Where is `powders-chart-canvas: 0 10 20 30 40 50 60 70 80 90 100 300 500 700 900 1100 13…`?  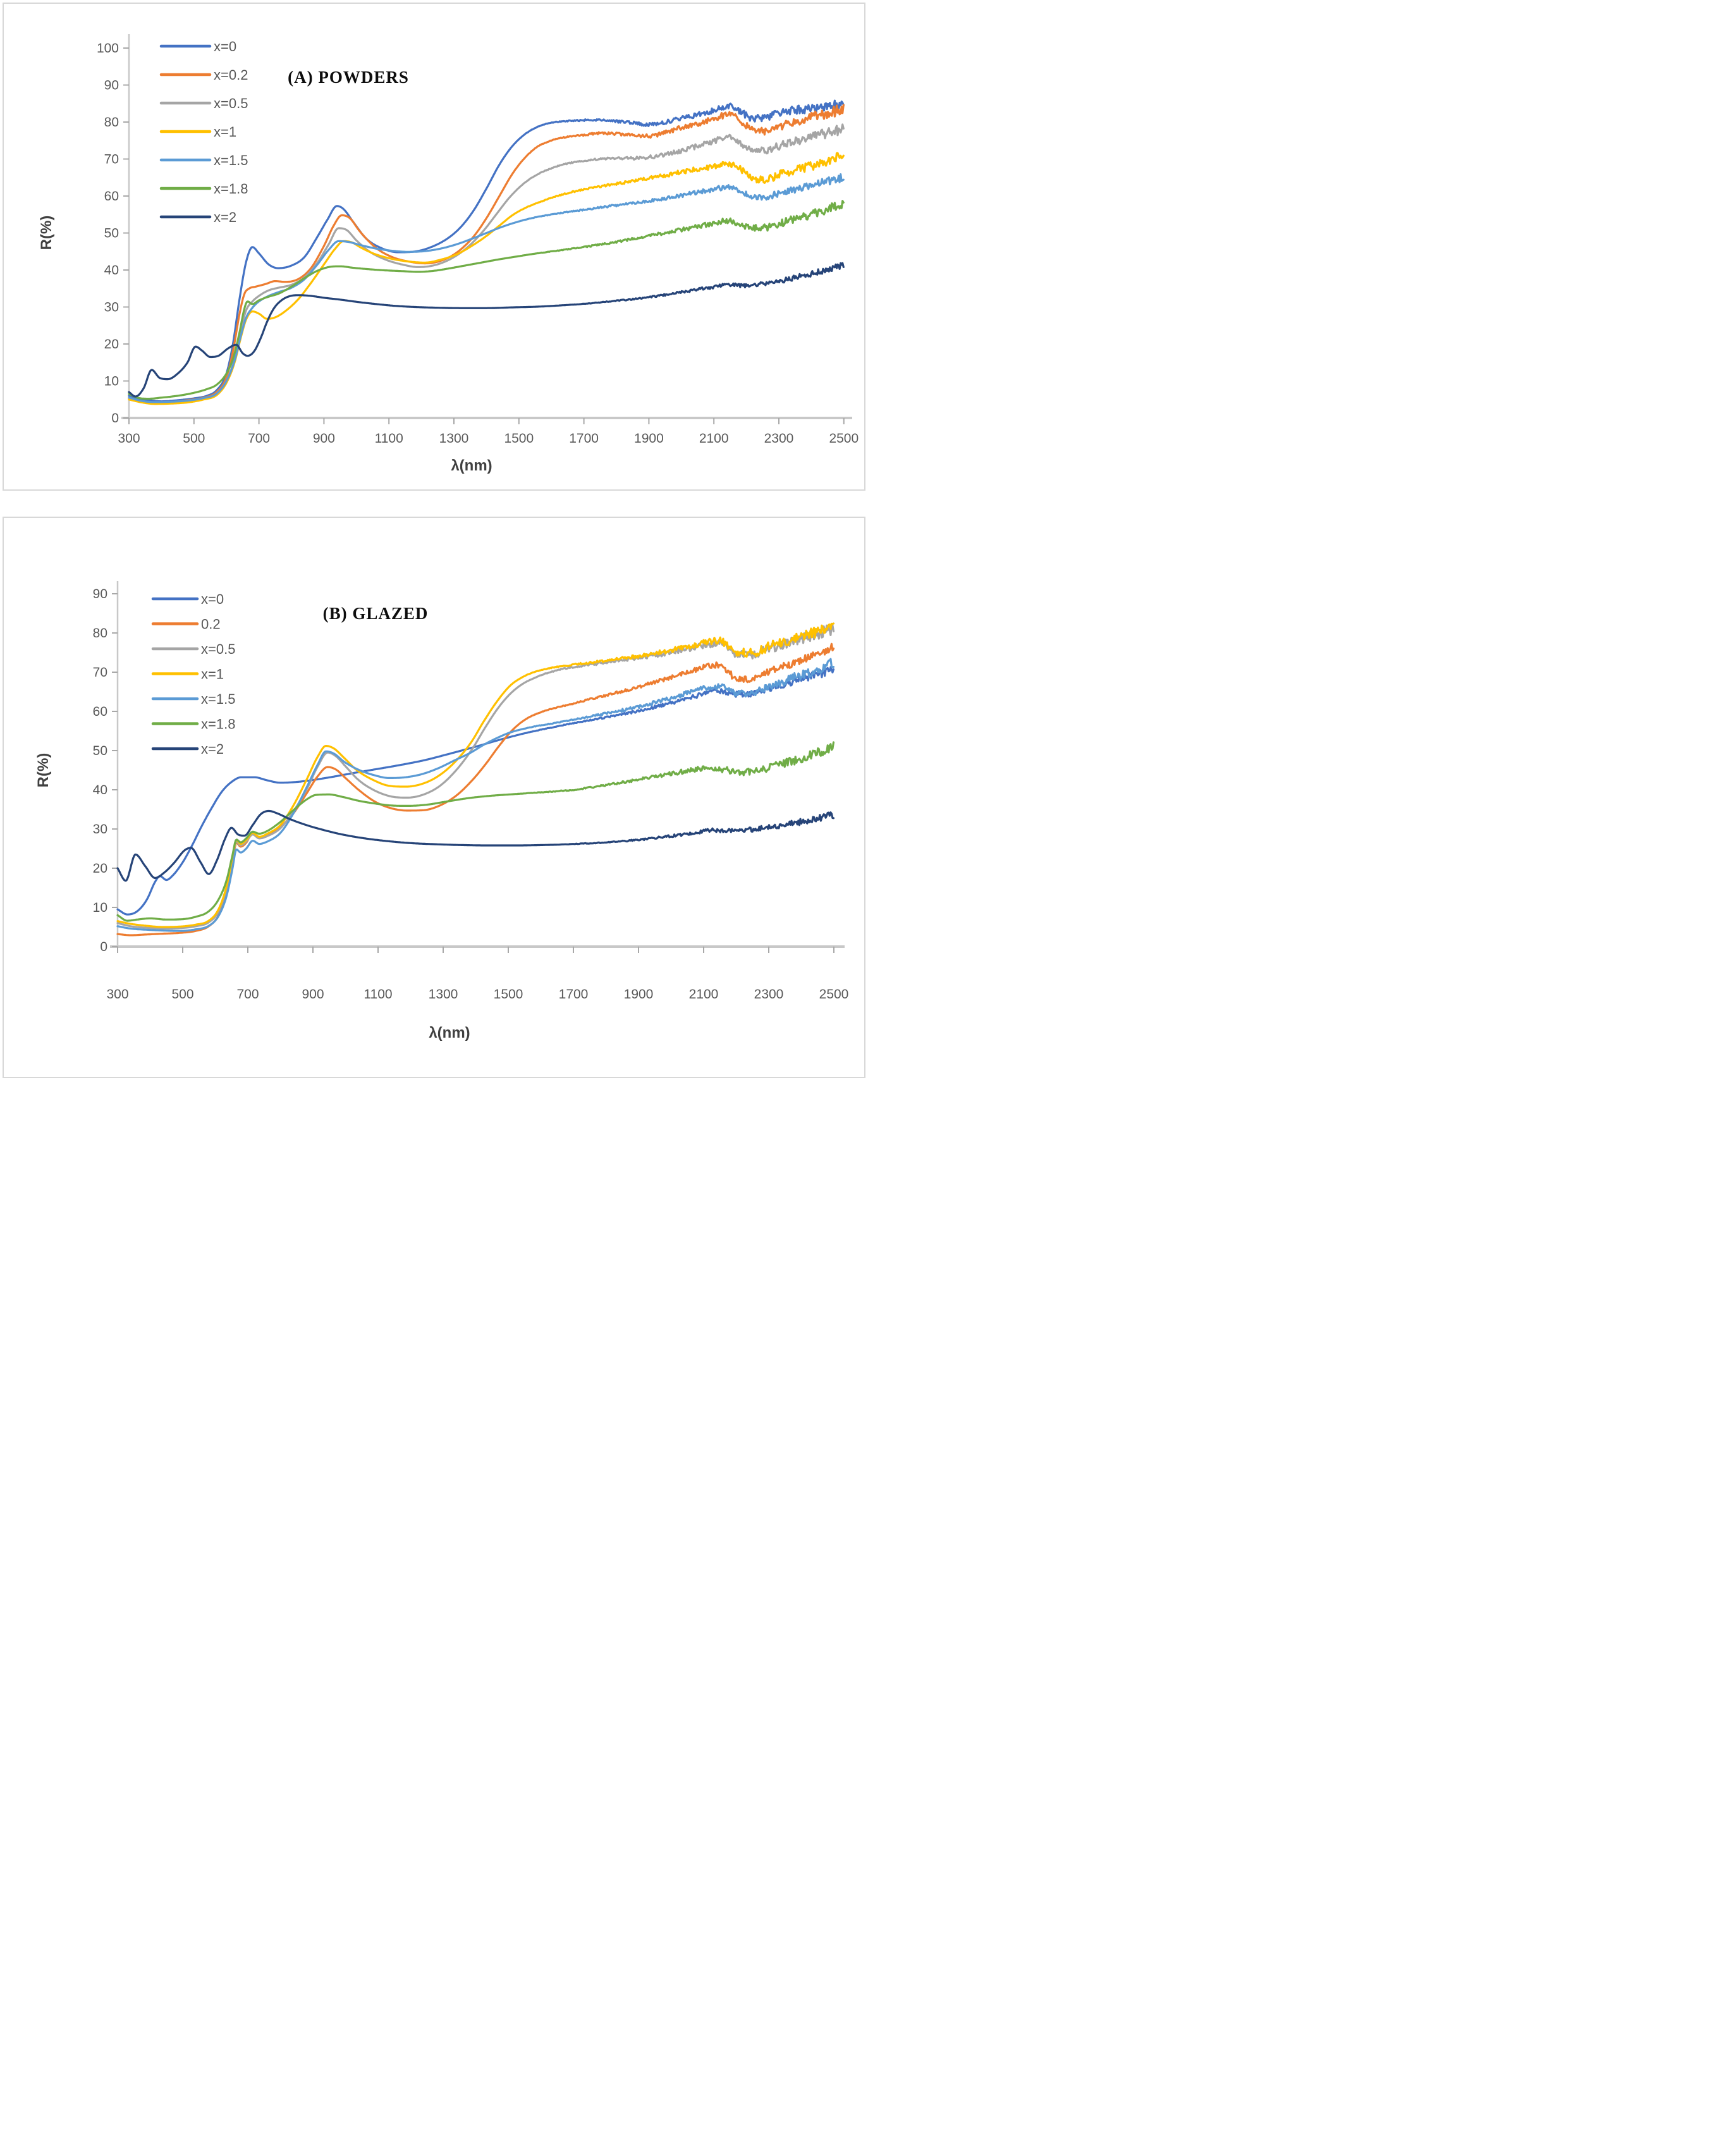 powders-chart-canvas: 0 10 20 30 40 50 60 70 80 90 100 300 500 700 900 1100 13… is located at coordinates (448, 254).